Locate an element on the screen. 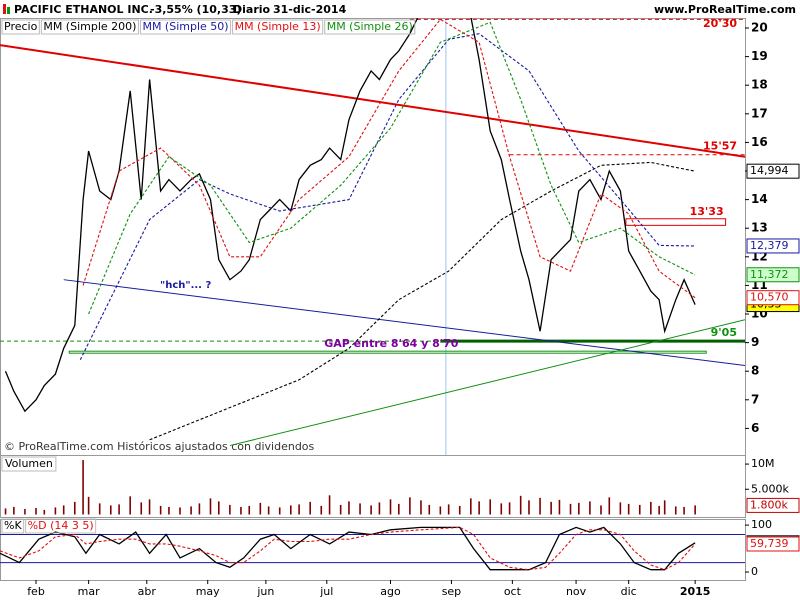  y-tick-label: 14 is located at coordinates (759, 199).